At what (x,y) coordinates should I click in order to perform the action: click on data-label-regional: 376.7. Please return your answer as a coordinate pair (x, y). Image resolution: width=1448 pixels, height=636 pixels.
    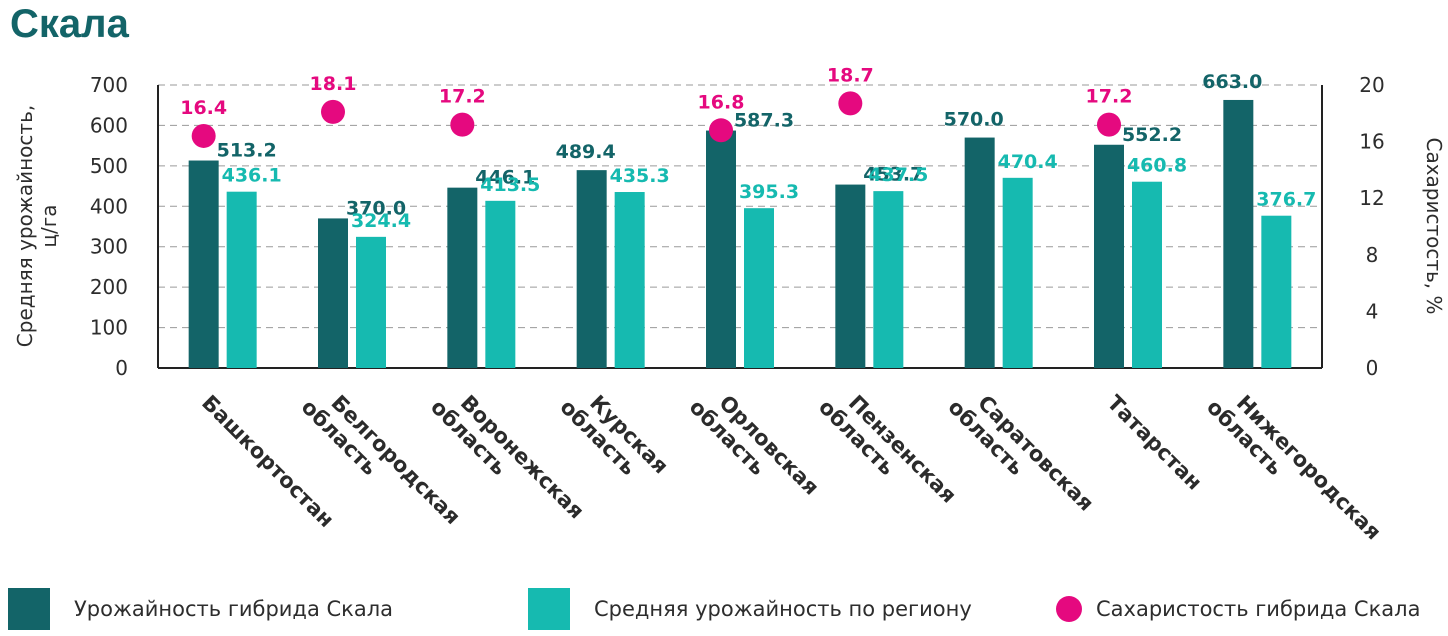
    Looking at the image, I should click on (1286, 200).